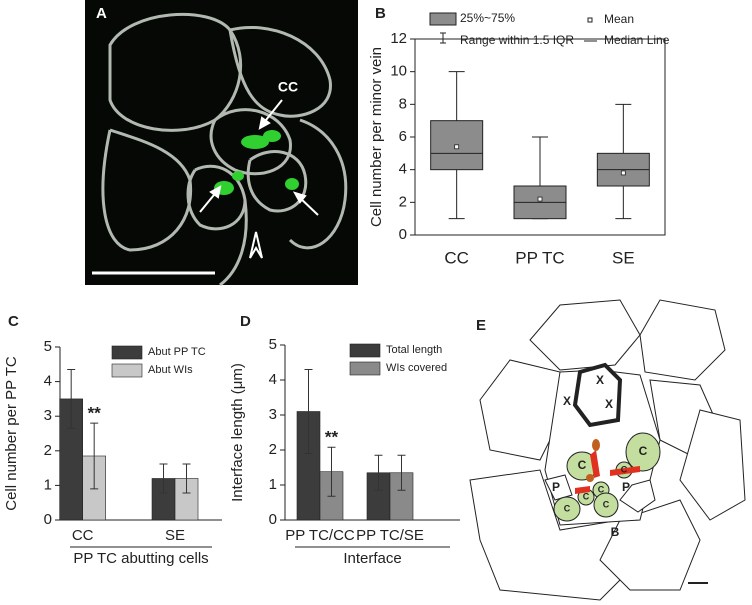 The width and height of the screenshot is (752, 605). What do you see at coordinates (11, 433) in the screenshot?
I see `y-axis-label: Cell number per PP TC` at bounding box center [11, 433].